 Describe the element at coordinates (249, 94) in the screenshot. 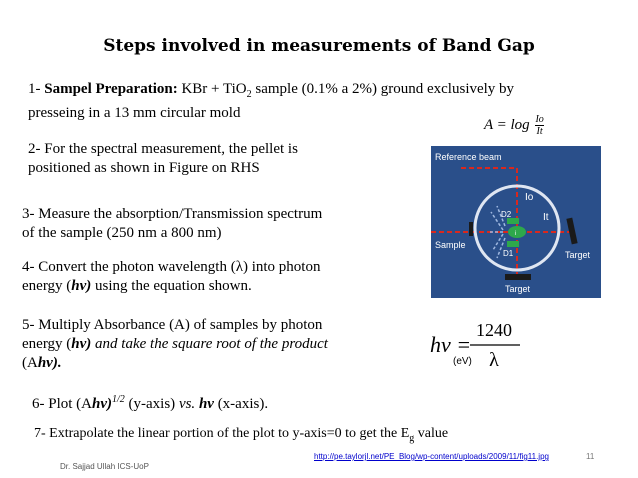

I see `step-1-subscript: 2` at that location.